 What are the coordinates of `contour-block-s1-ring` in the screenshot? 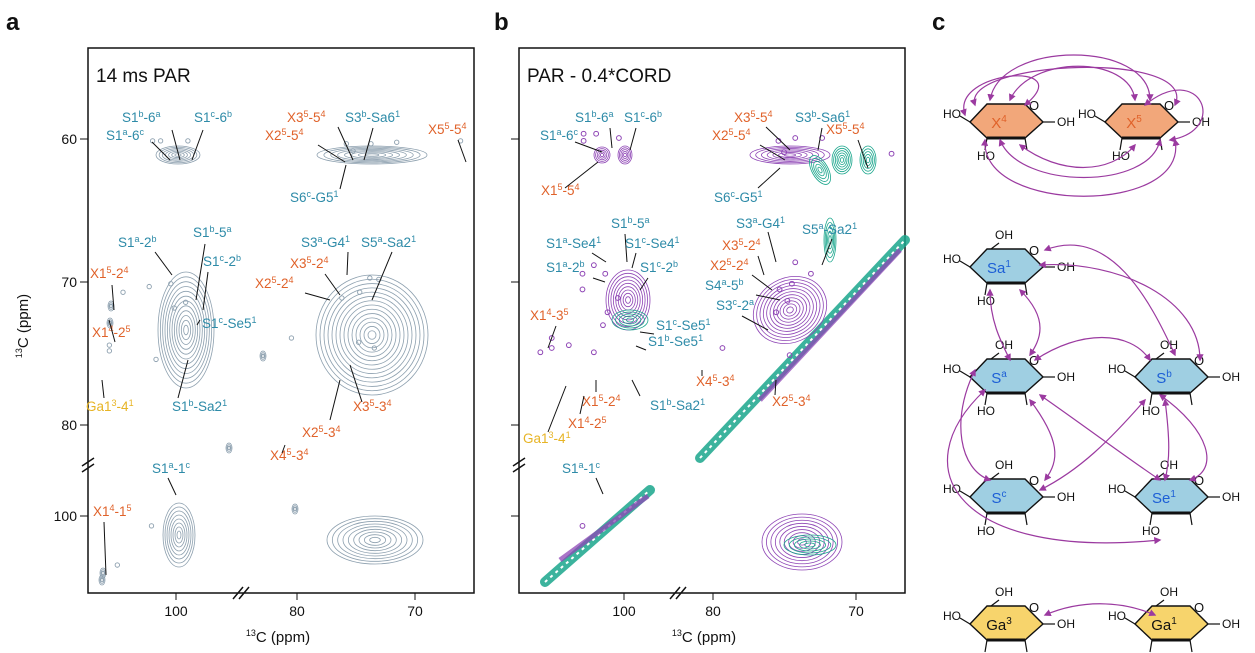 It's located at (186, 330).